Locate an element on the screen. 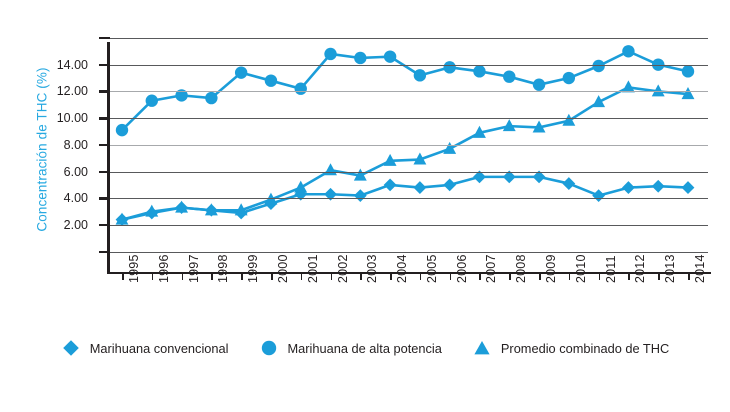  x-axis-tick-label: 2004 is located at coordinates (402, 268).